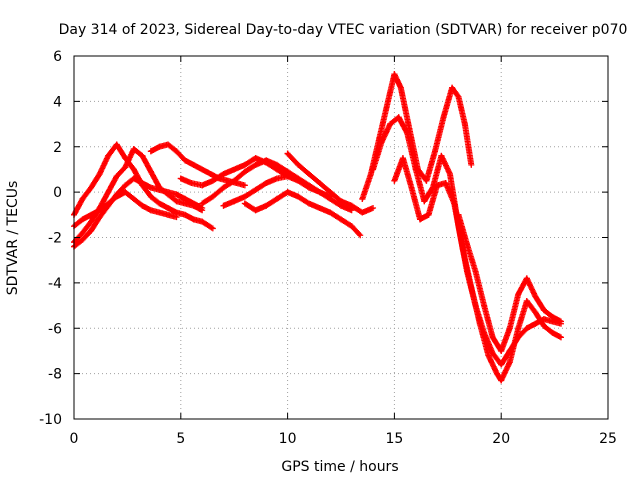 The height and width of the screenshot is (484, 640). What do you see at coordinates (394, 439) in the screenshot?
I see `x-tick-label: 15` at bounding box center [394, 439].